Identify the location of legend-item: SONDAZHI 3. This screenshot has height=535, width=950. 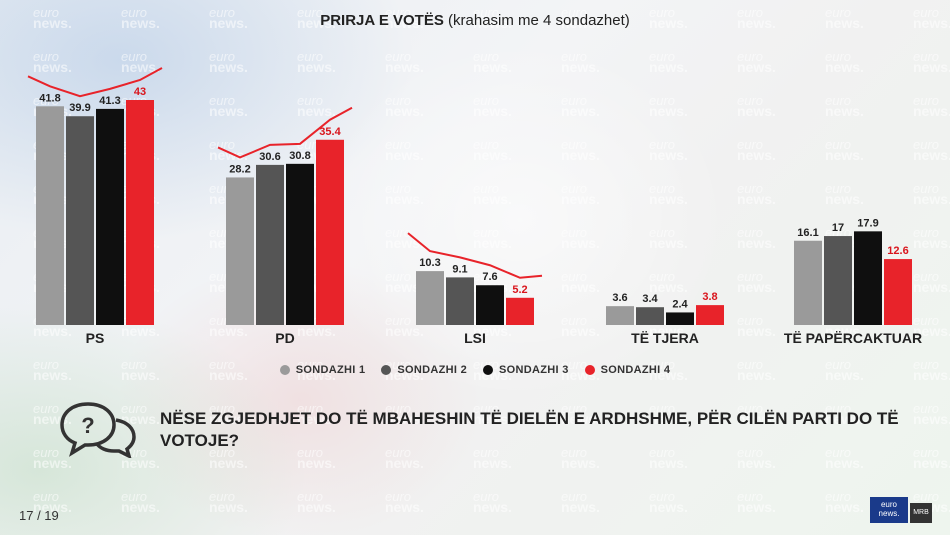
(526, 370).